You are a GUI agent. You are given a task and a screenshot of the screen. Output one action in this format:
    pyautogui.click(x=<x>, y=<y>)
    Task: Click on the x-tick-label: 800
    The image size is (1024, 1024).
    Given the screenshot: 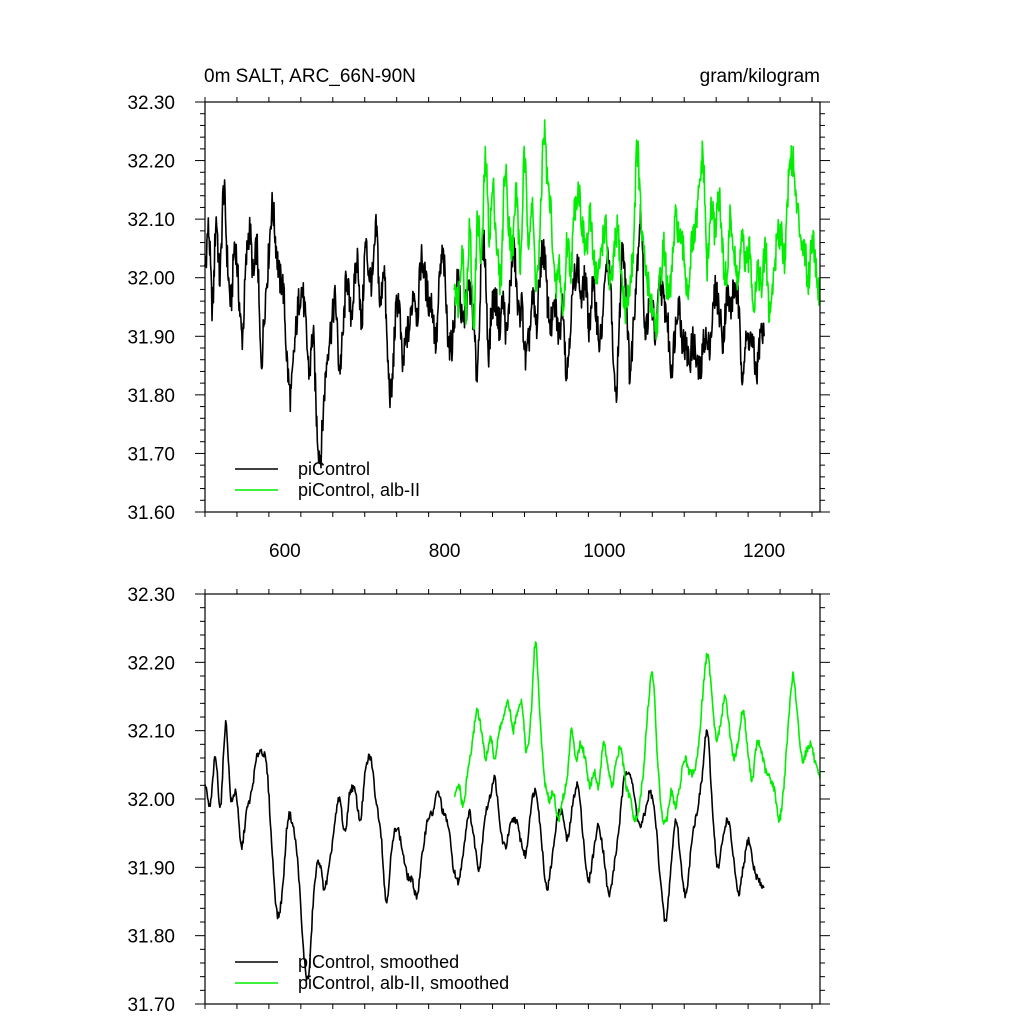 What is the action you would take?
    pyautogui.click(x=445, y=551)
    